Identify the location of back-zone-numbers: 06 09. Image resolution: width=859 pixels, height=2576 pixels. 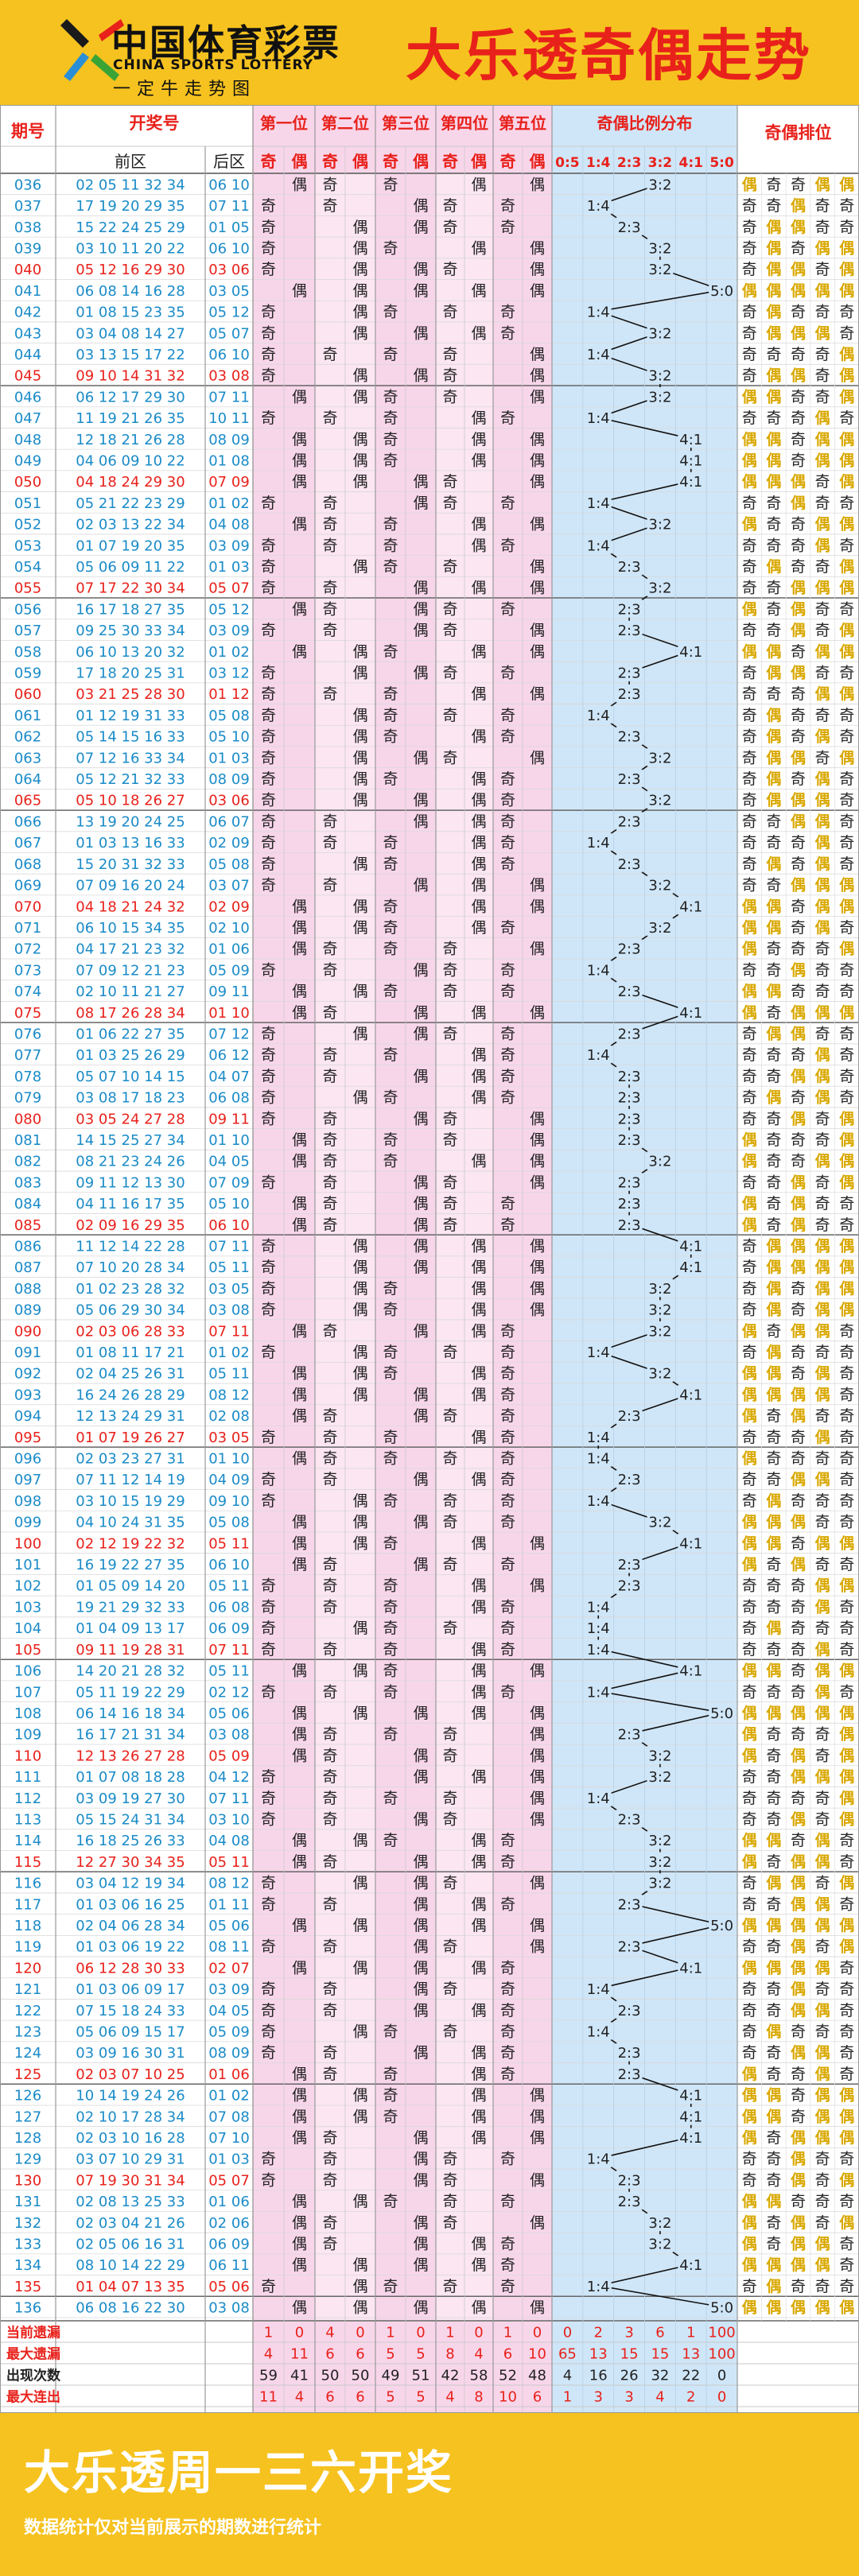
(229, 2245).